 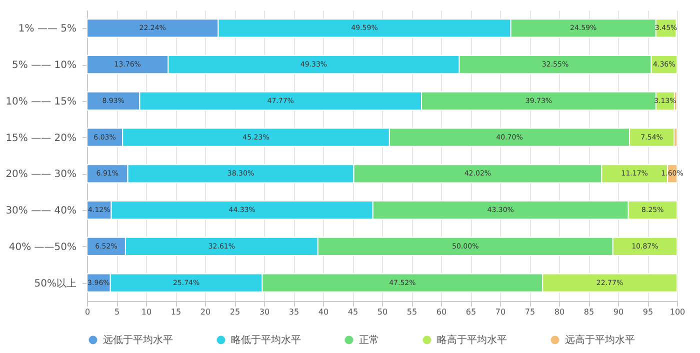 What do you see at coordinates (235, 312) in the screenshot?
I see `x-tick-label: 25` at bounding box center [235, 312].